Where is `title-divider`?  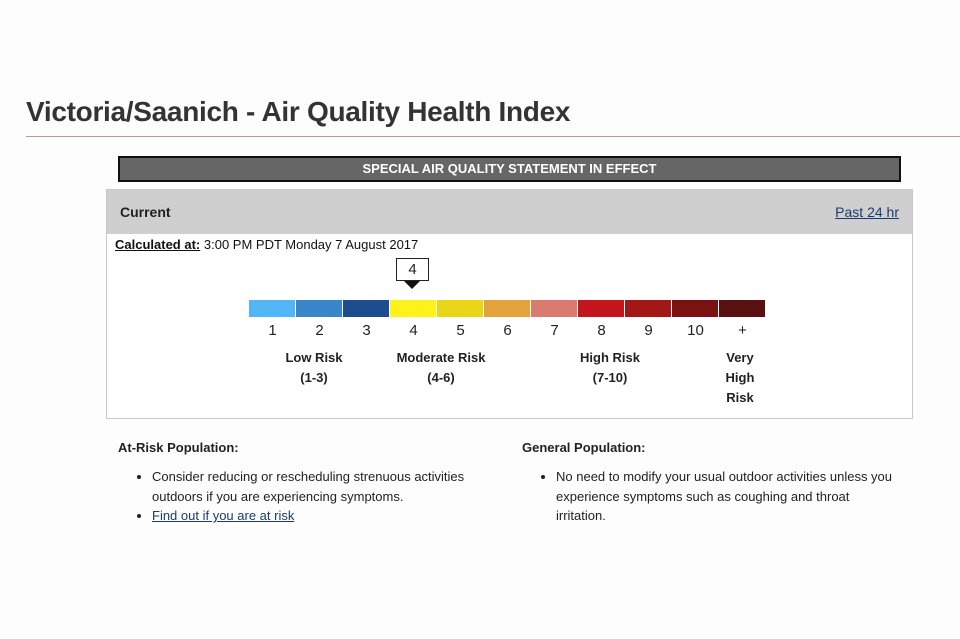 title-divider is located at coordinates (493, 136).